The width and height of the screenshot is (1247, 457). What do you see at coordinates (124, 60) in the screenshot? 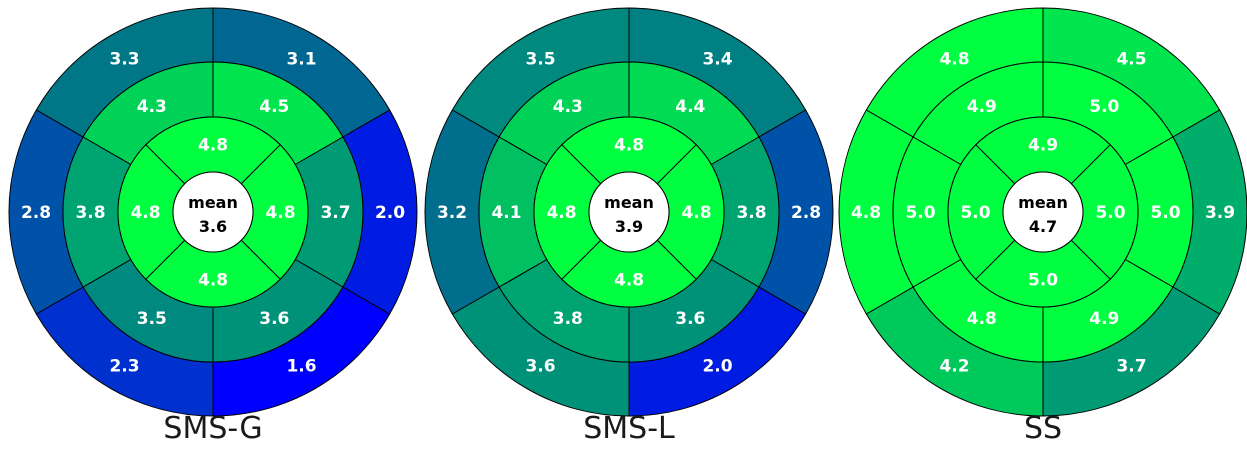
I see `outer-ring-value-label: 3.3` at bounding box center [124, 60].